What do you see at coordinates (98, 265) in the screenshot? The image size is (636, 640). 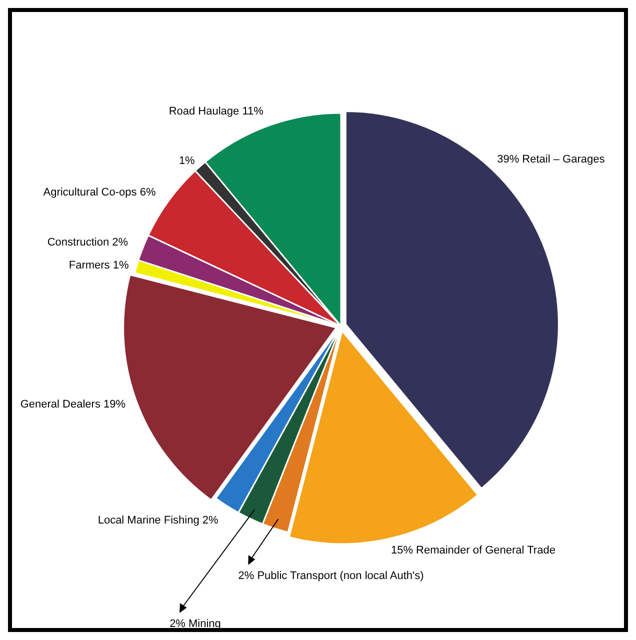 I see `slice-label: Farmers 1%` at bounding box center [98, 265].